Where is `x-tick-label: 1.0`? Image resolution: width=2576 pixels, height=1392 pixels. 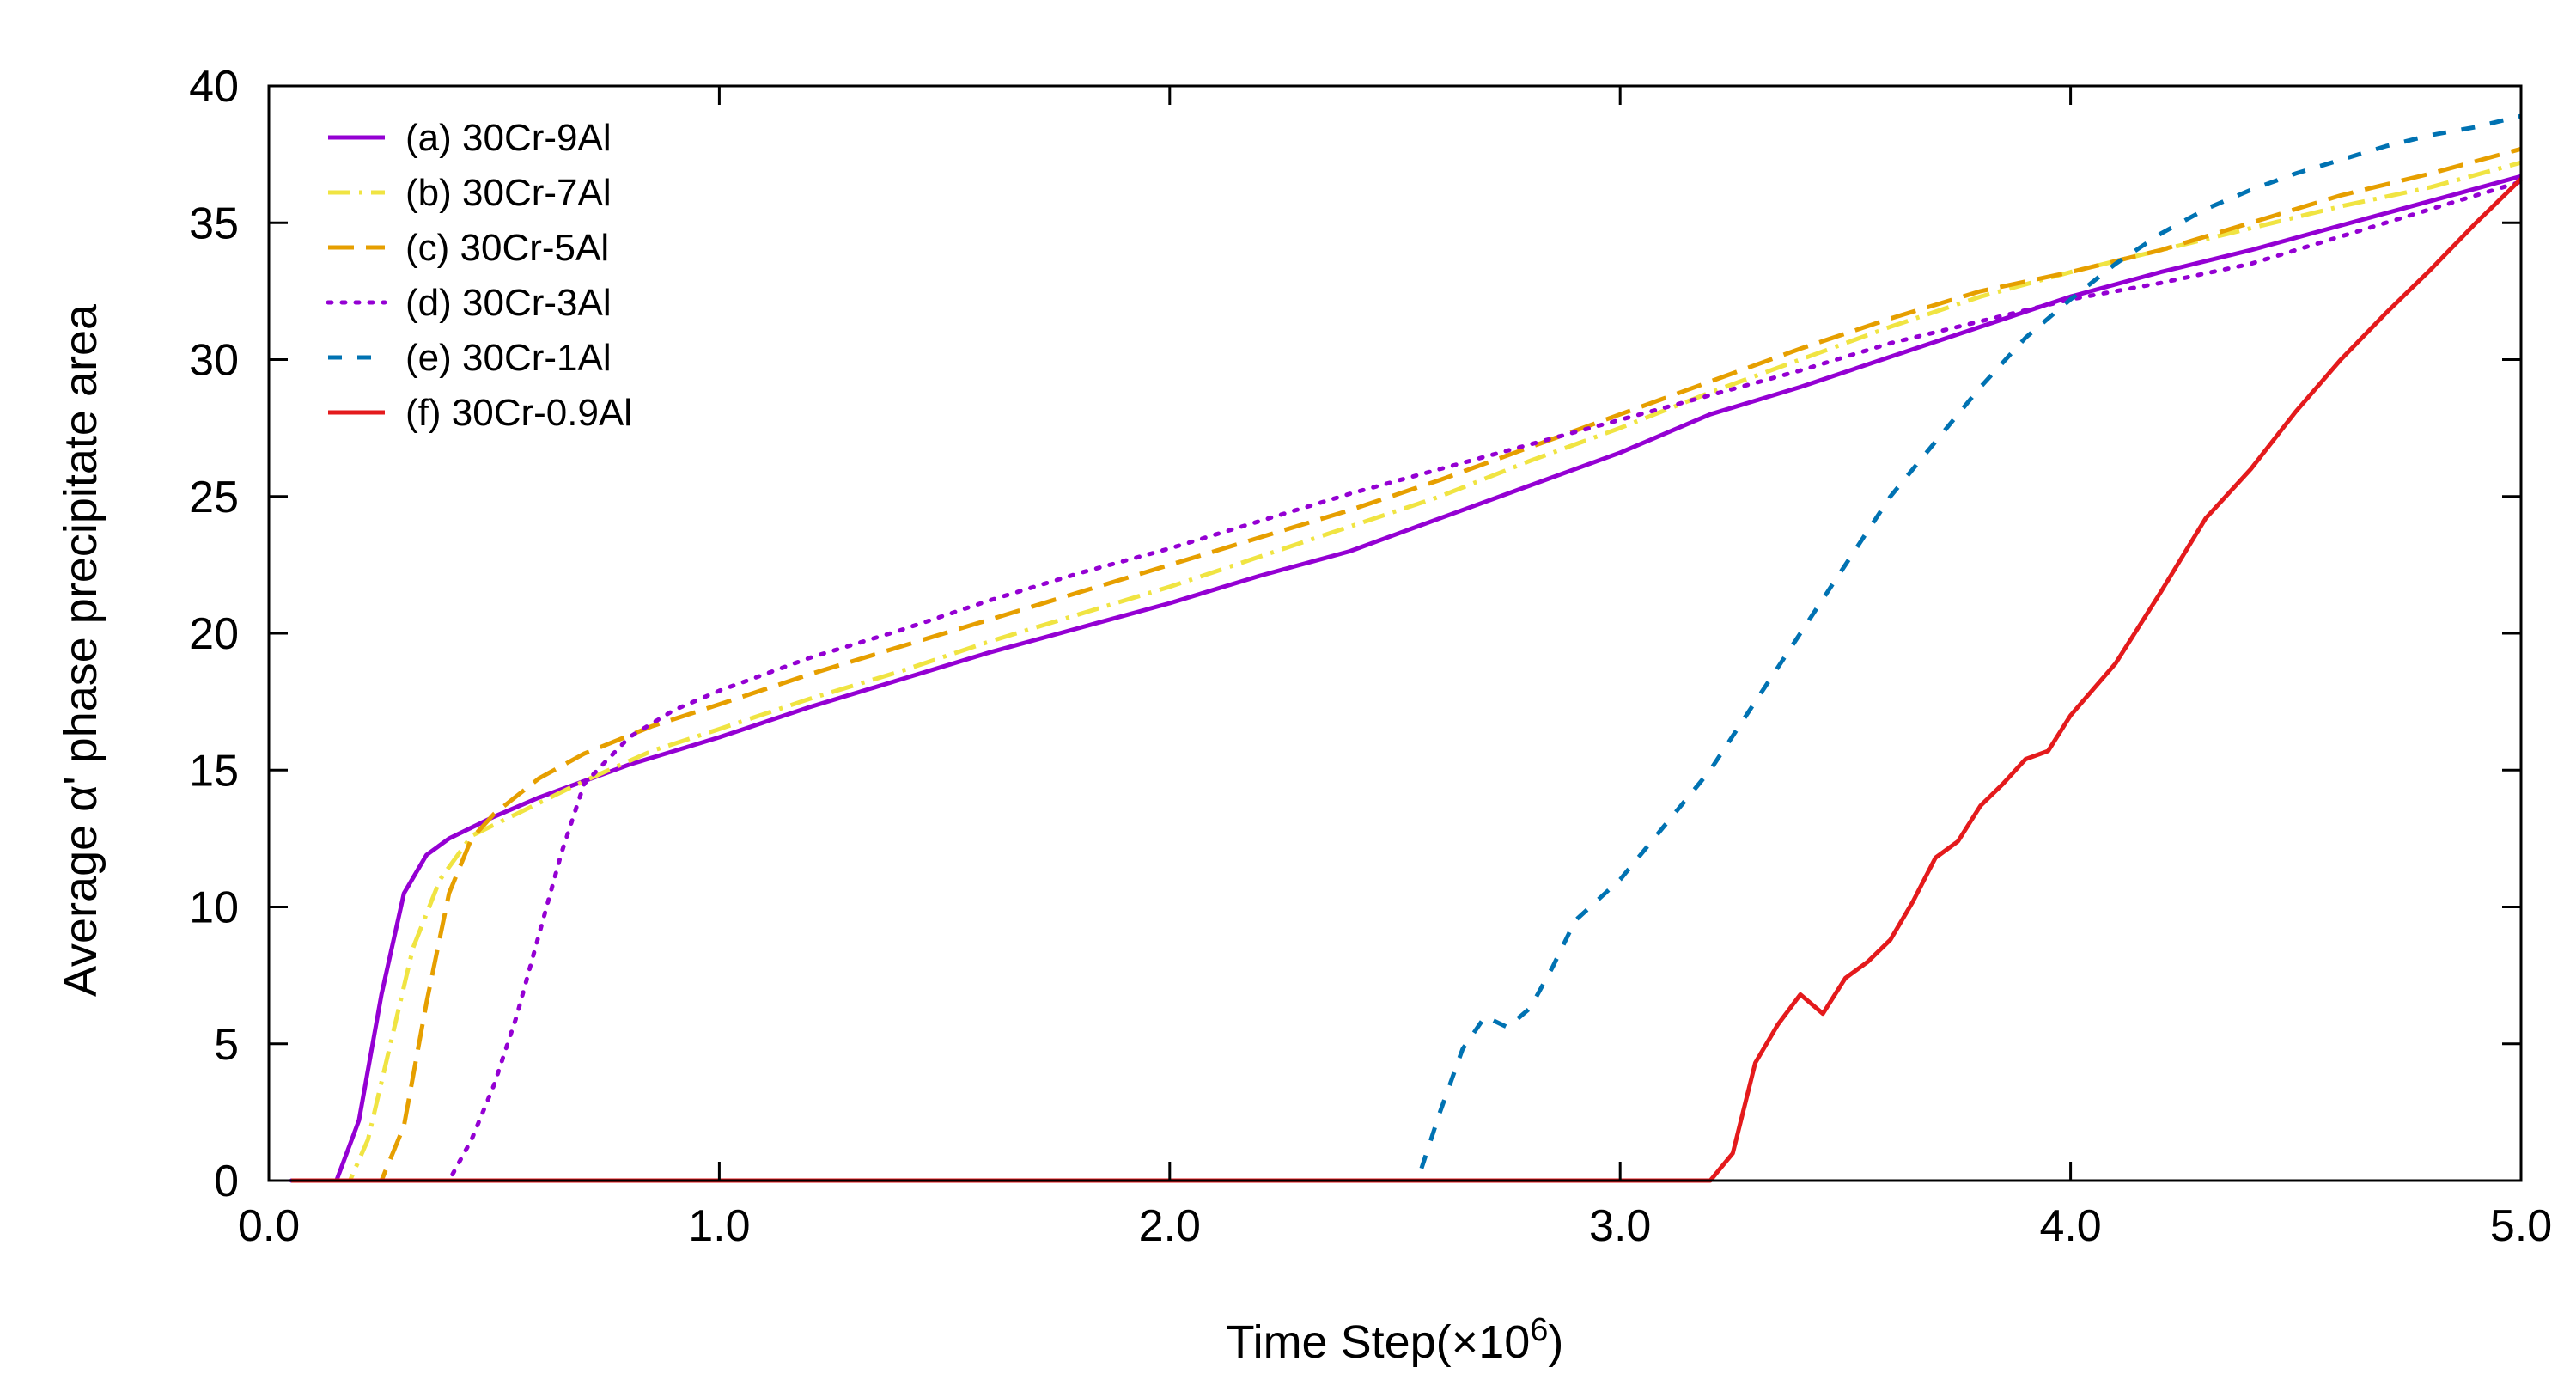
x-tick-label: 1.0 is located at coordinates (719, 1226).